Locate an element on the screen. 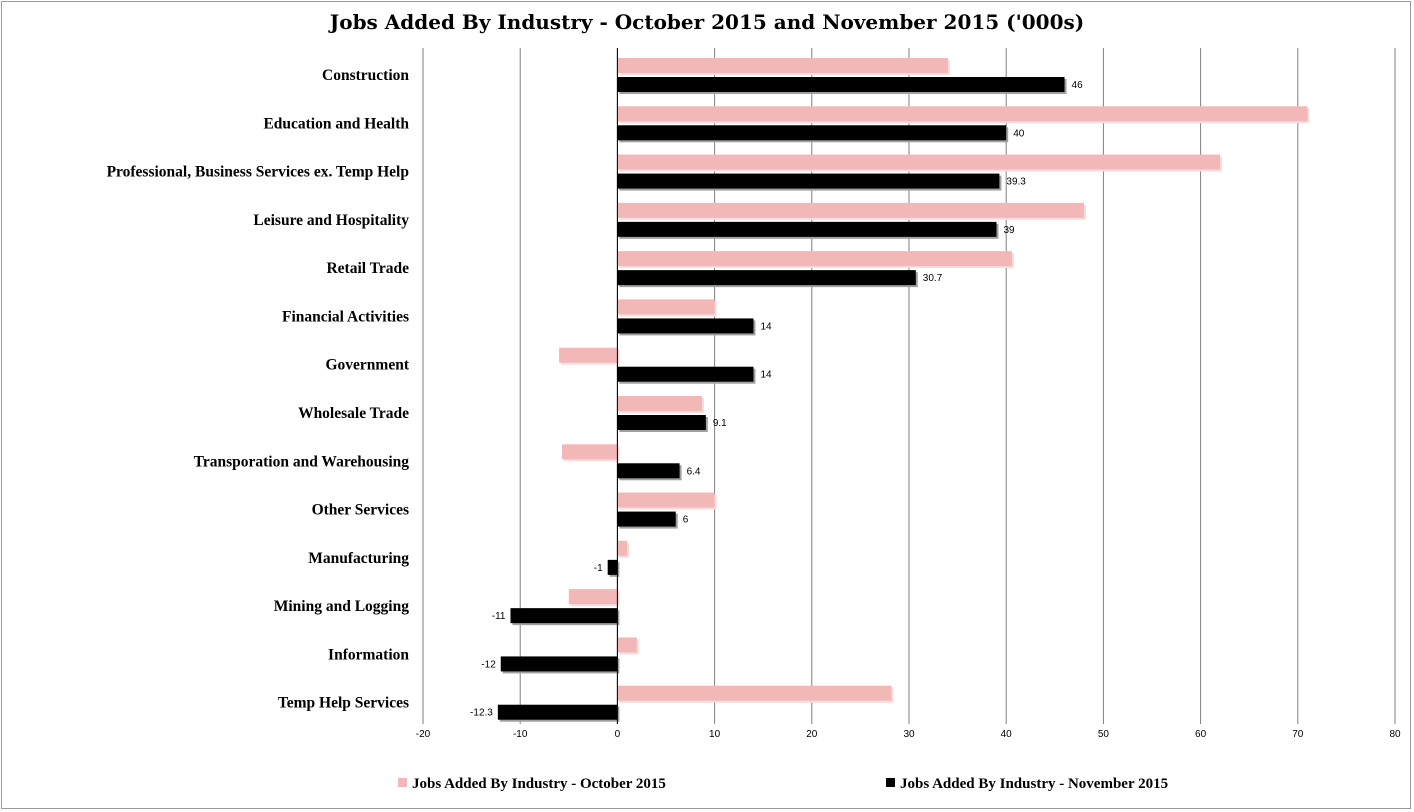  category-label: Education and Health is located at coordinates (336, 123).